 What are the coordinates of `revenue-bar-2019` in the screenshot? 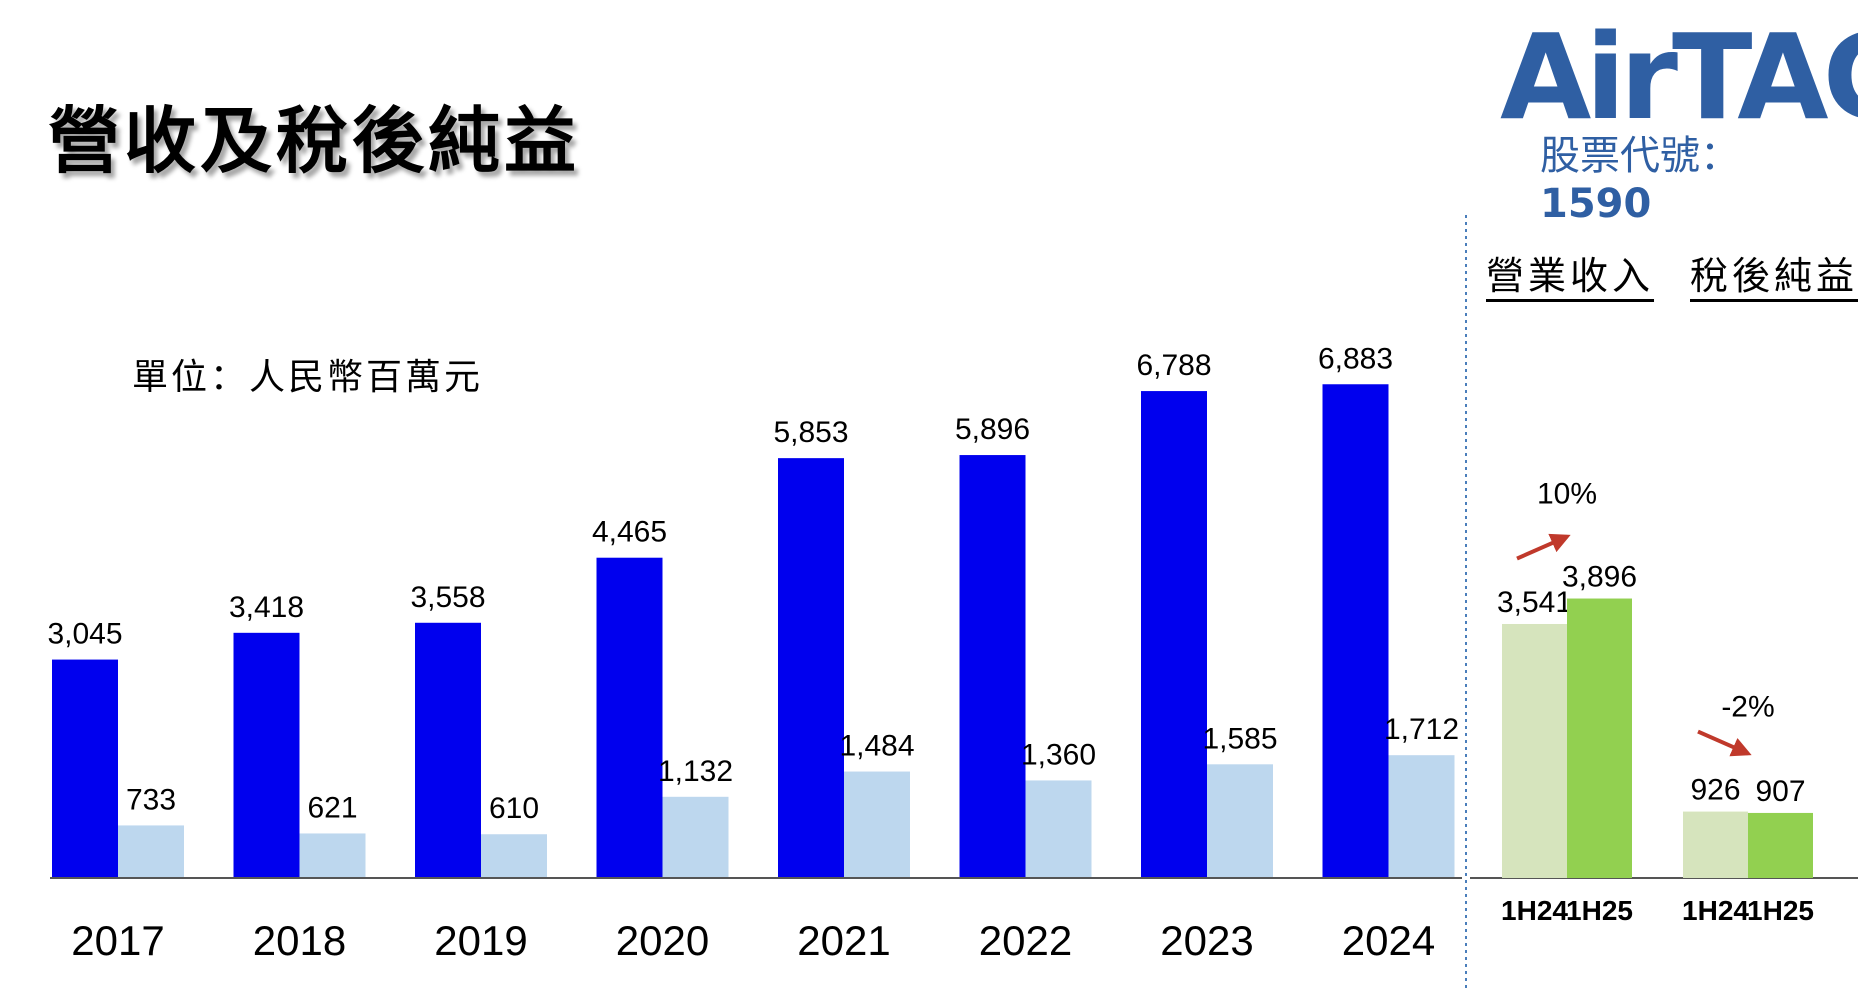 It's located at (448, 750).